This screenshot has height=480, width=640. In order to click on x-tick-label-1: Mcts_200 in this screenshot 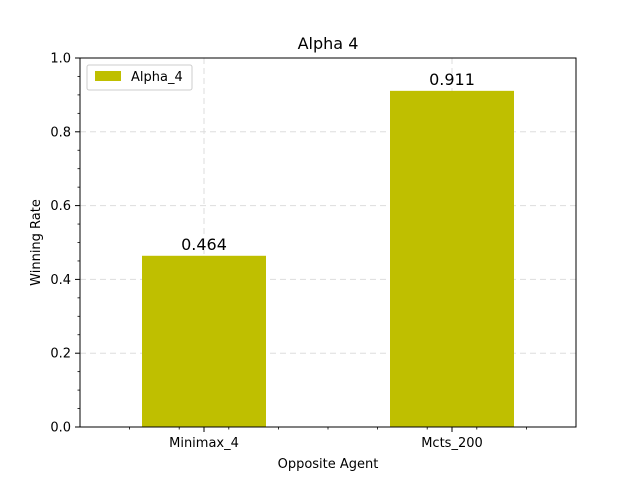, I will do `click(452, 443)`.